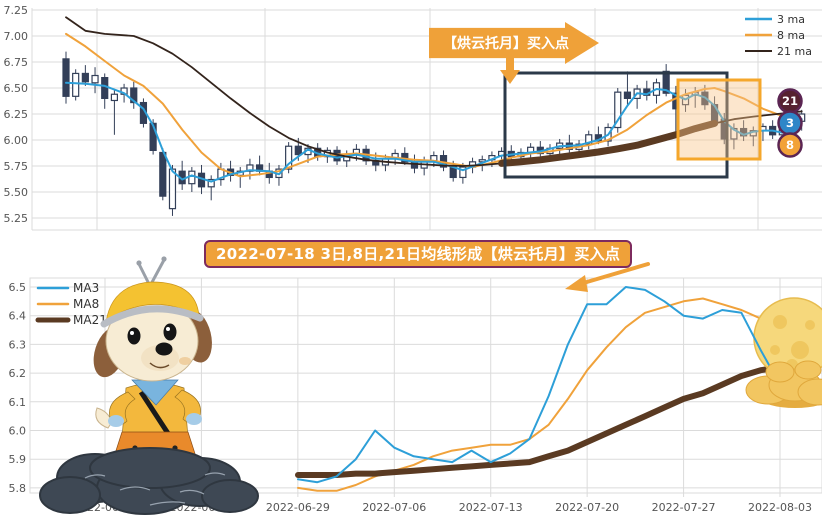  I want to click on bottom-y-tick-label: 6.1, so click(18, 402).